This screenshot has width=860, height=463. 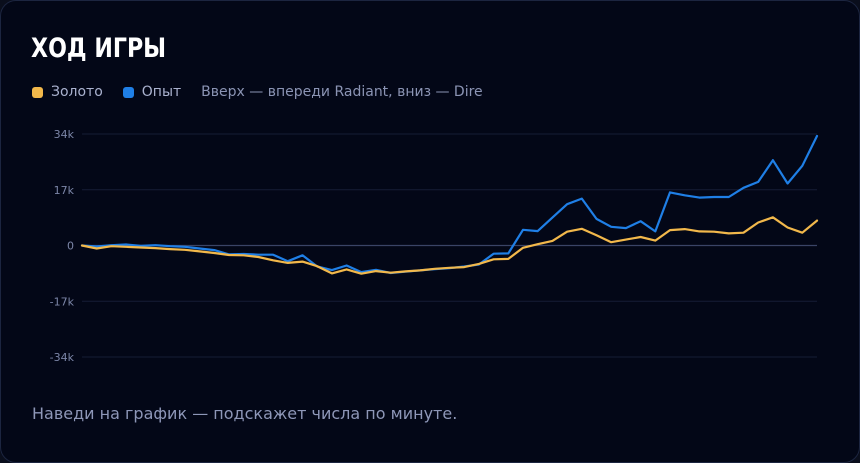 I want to click on legend-note: Вверх — впереди Radiant, вниз — Dire, so click(x=342, y=92).